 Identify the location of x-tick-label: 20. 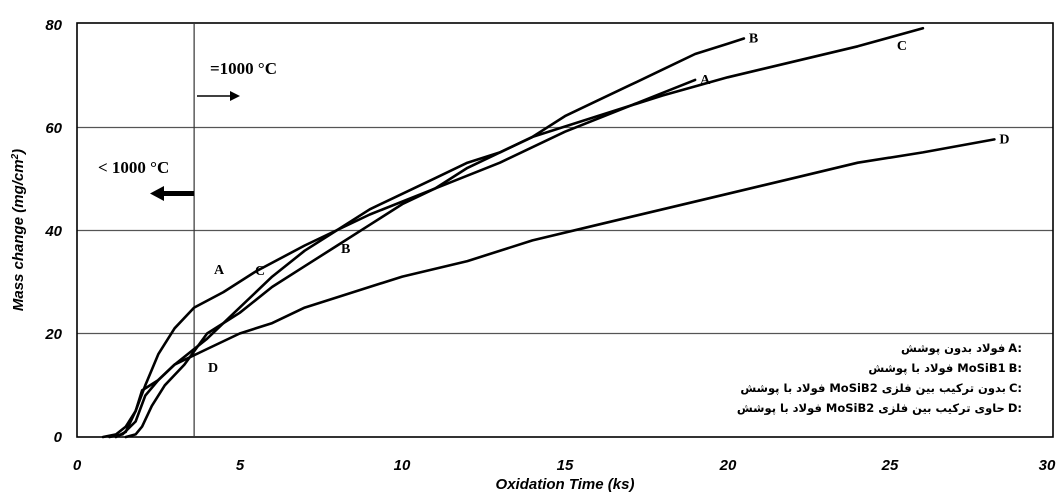
(728, 465).